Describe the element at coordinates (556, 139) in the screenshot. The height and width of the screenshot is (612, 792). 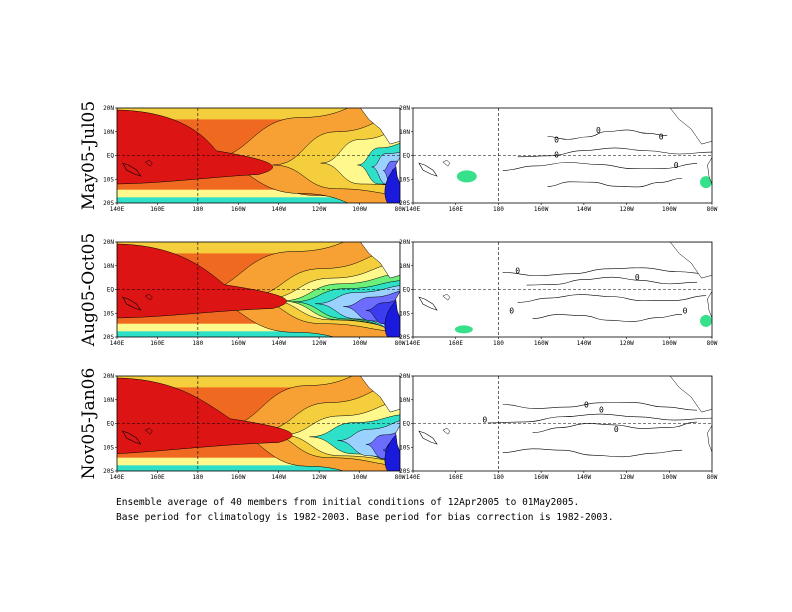
I see `contour-zero-label-1: 0` at that location.